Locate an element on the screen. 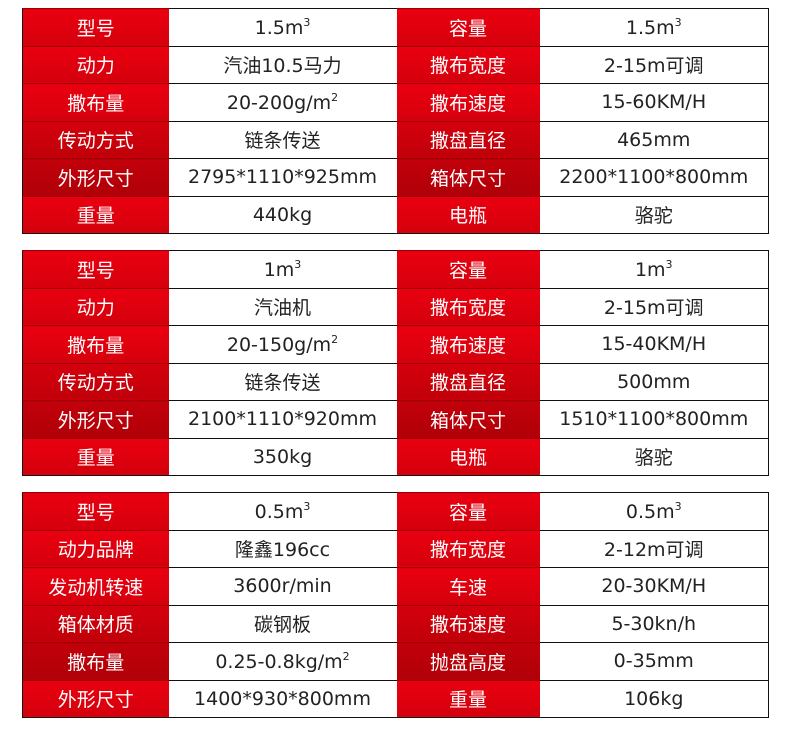 Image resolution: width=790 pixels, height=745 pixels. spec-value-text: 0.5m is located at coordinates (650, 511).